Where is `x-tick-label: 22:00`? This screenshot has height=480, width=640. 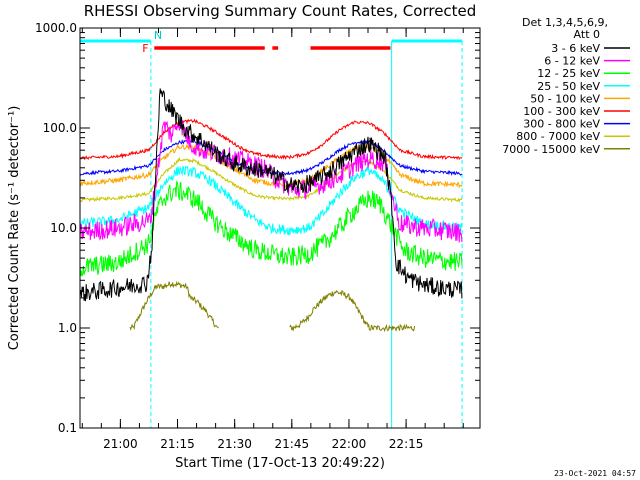 x-tick-label: 22:00 is located at coordinates (349, 444).